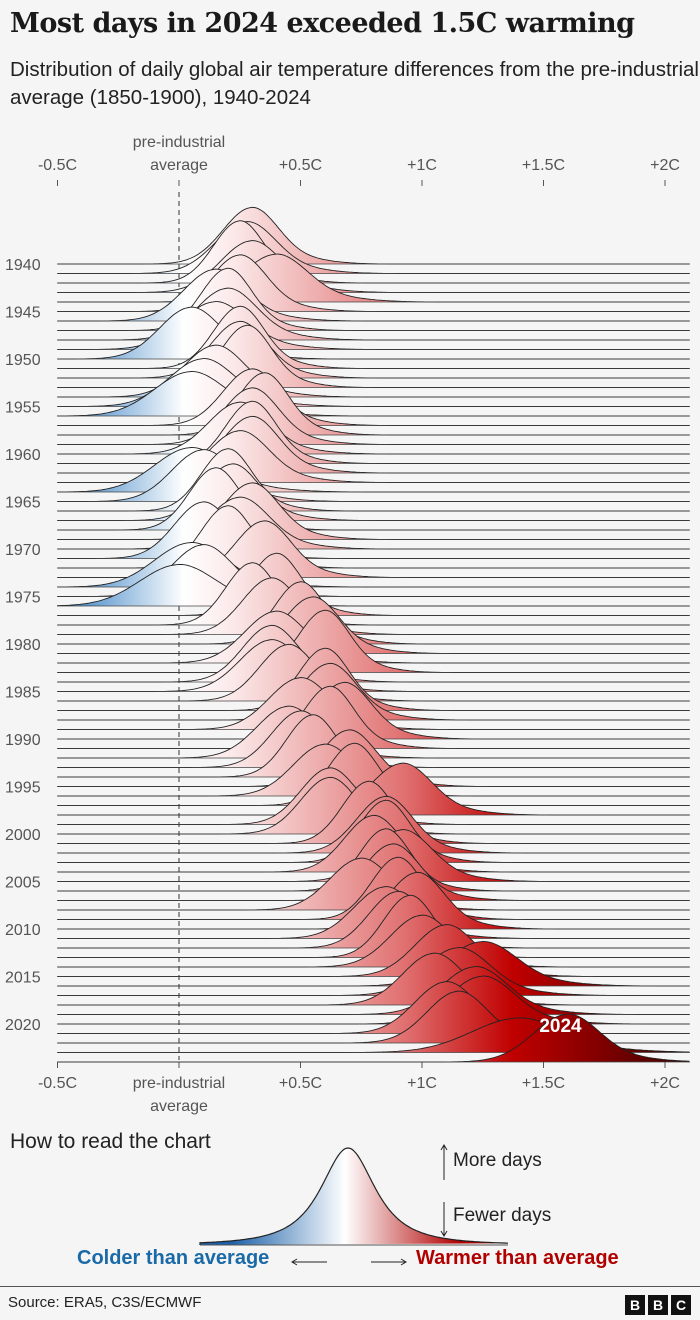 The image size is (700, 1320). Describe the element at coordinates (444, 1162) in the screenshot. I see `up-arrow-icon` at that location.